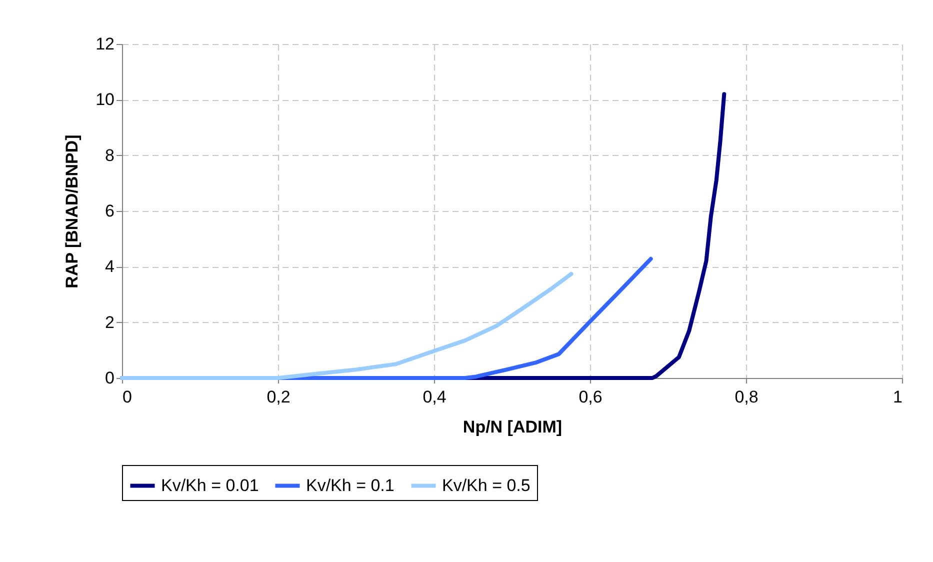 This screenshot has height=562, width=933. Describe the element at coordinates (72, 211) in the screenshot. I see `y-axis-title: RAP [BNAD/BNPD]` at that location.